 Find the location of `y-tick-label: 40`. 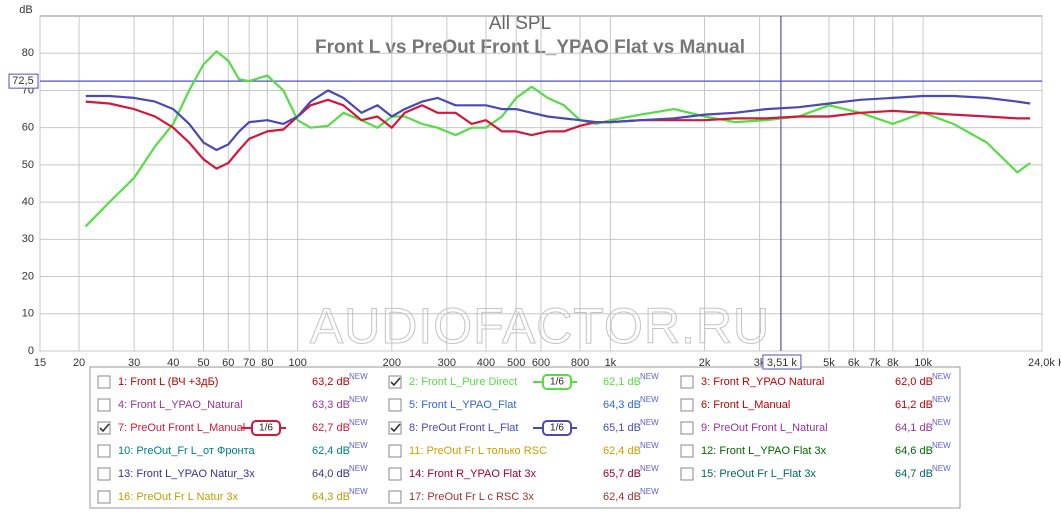

y-tick-label: 40 is located at coordinates (28, 202).